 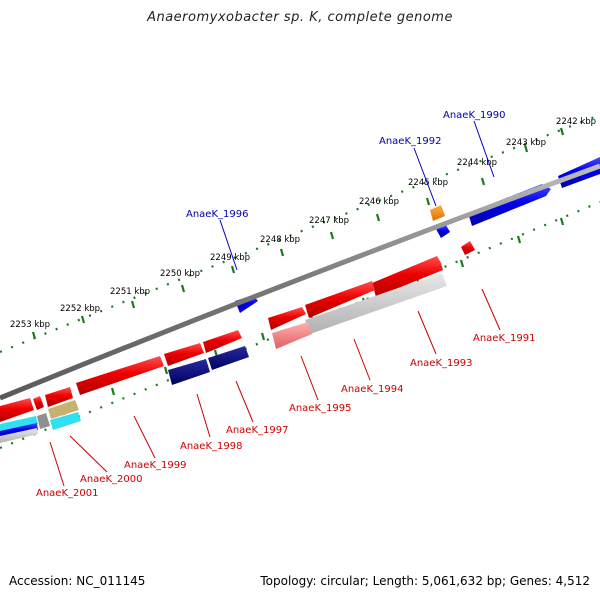 What do you see at coordinates (19, 424) in the screenshot?
I see `gene-left-cyan` at bounding box center [19, 424].